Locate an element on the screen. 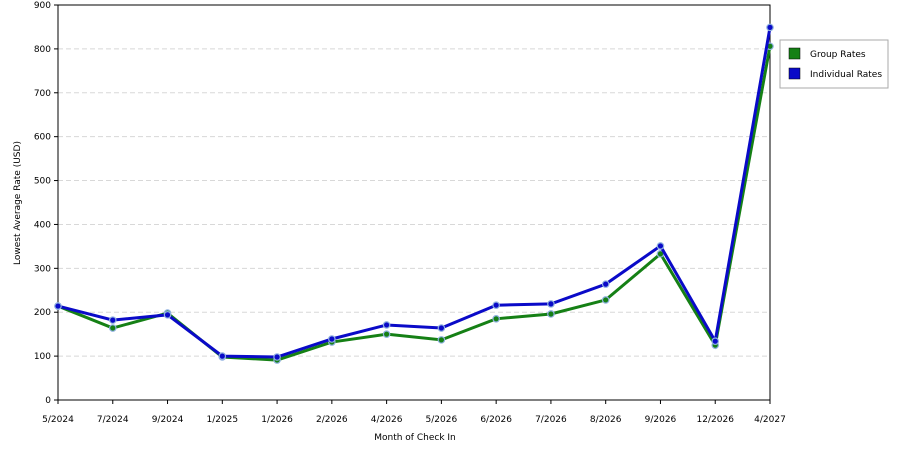 The height and width of the screenshot is (454, 900). x-tick-label: 4/2026 is located at coordinates (387, 420).